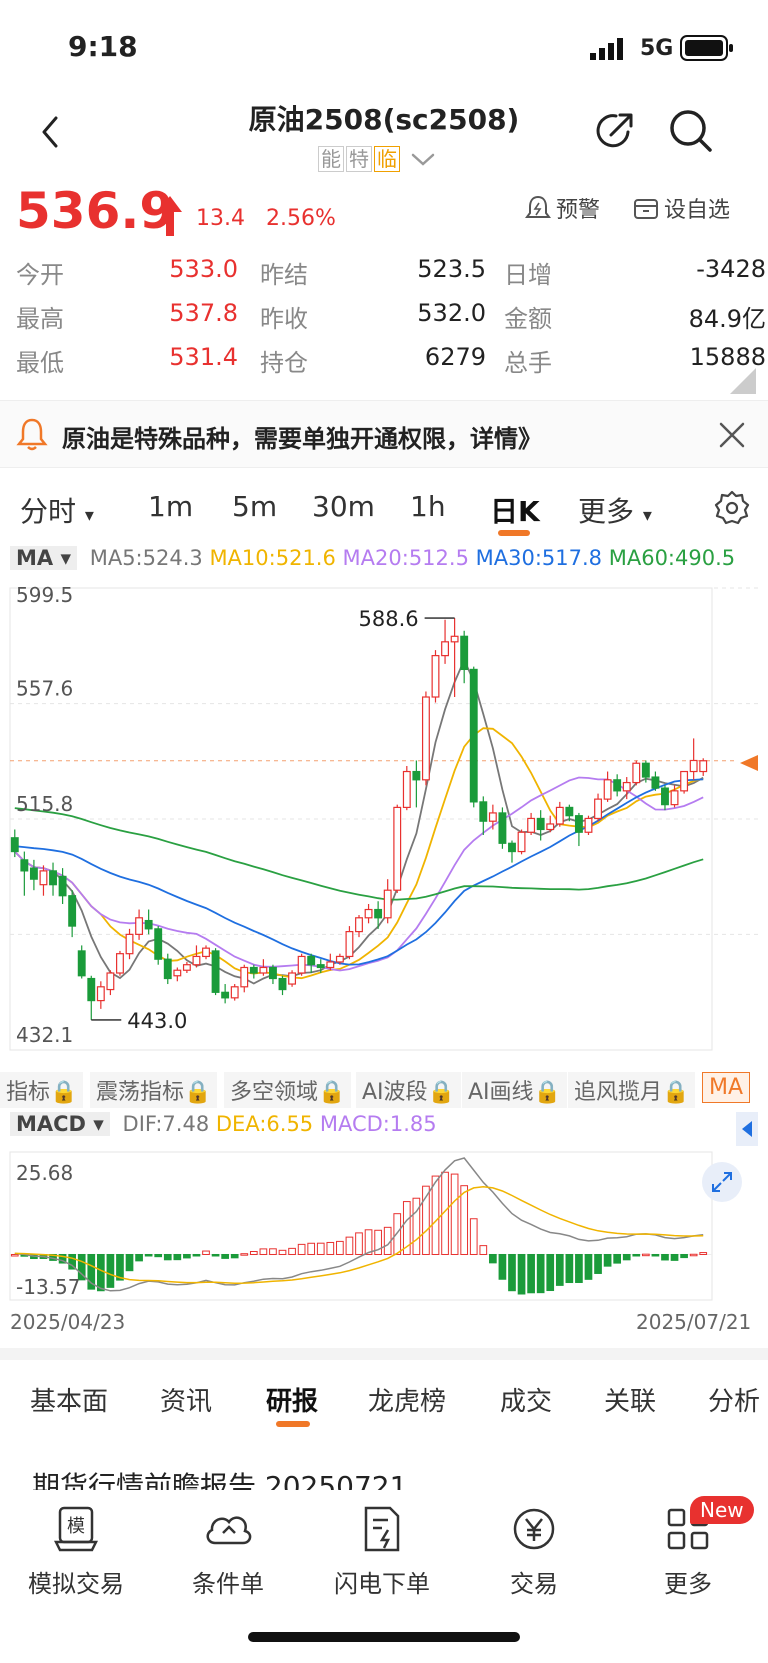 This screenshot has width=768, height=1663. What do you see at coordinates (722, 1182) in the screenshot?
I see `fullscreen-button` at bounding box center [722, 1182].